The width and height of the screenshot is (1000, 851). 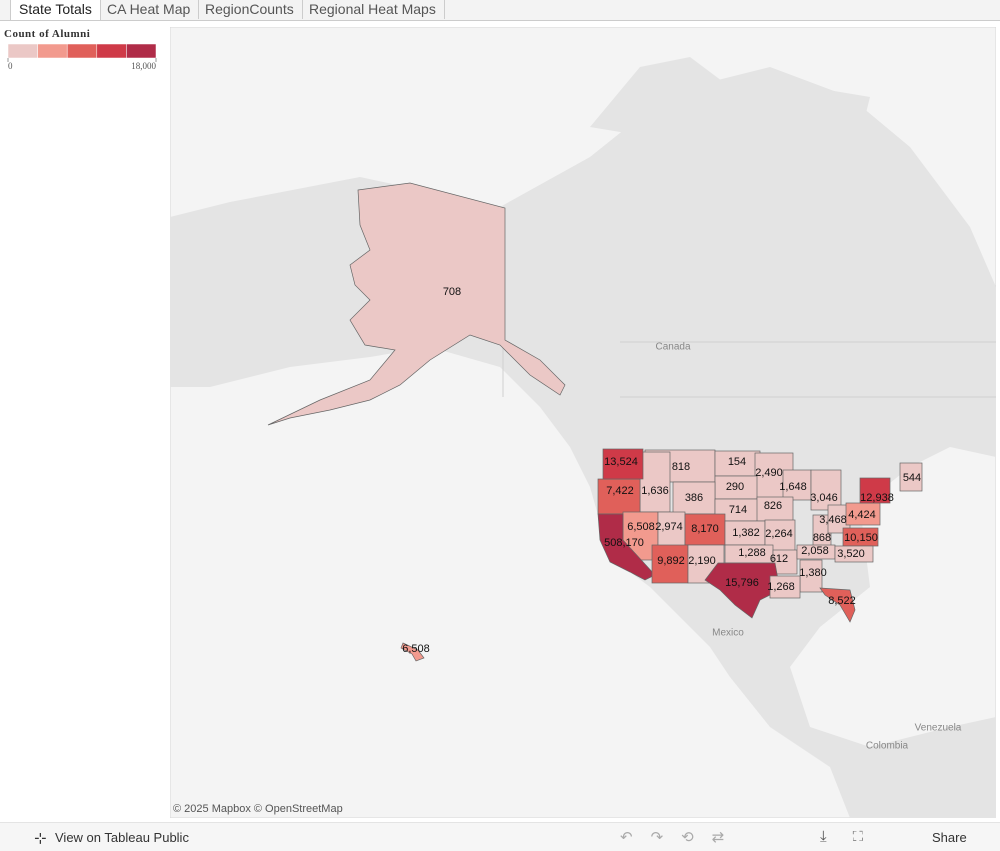 What do you see at coordinates (672, 347) in the screenshot?
I see `place-label: Canada` at bounding box center [672, 347].